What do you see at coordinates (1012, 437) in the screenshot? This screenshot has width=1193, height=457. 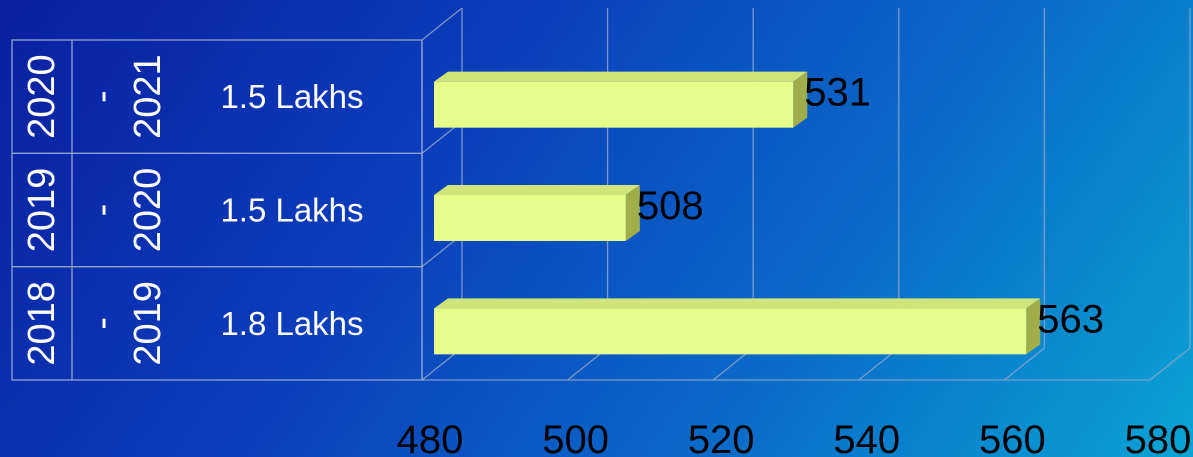 I see `x-tick-label: 560` at bounding box center [1012, 437].